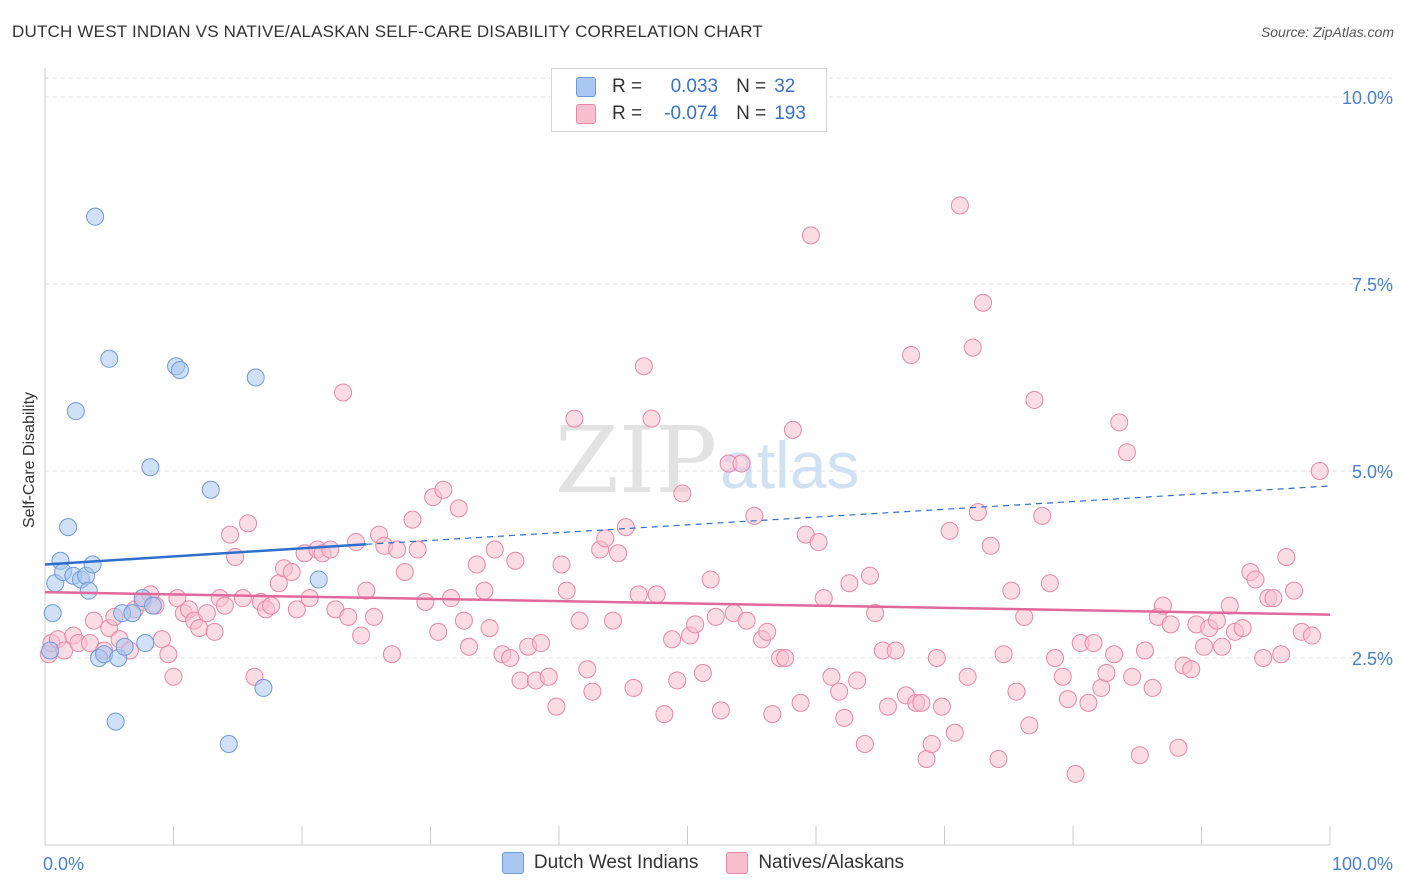 The height and width of the screenshot is (892, 1406). I want to click on y-axis-label: Self-Care Disability, so click(29, 460).